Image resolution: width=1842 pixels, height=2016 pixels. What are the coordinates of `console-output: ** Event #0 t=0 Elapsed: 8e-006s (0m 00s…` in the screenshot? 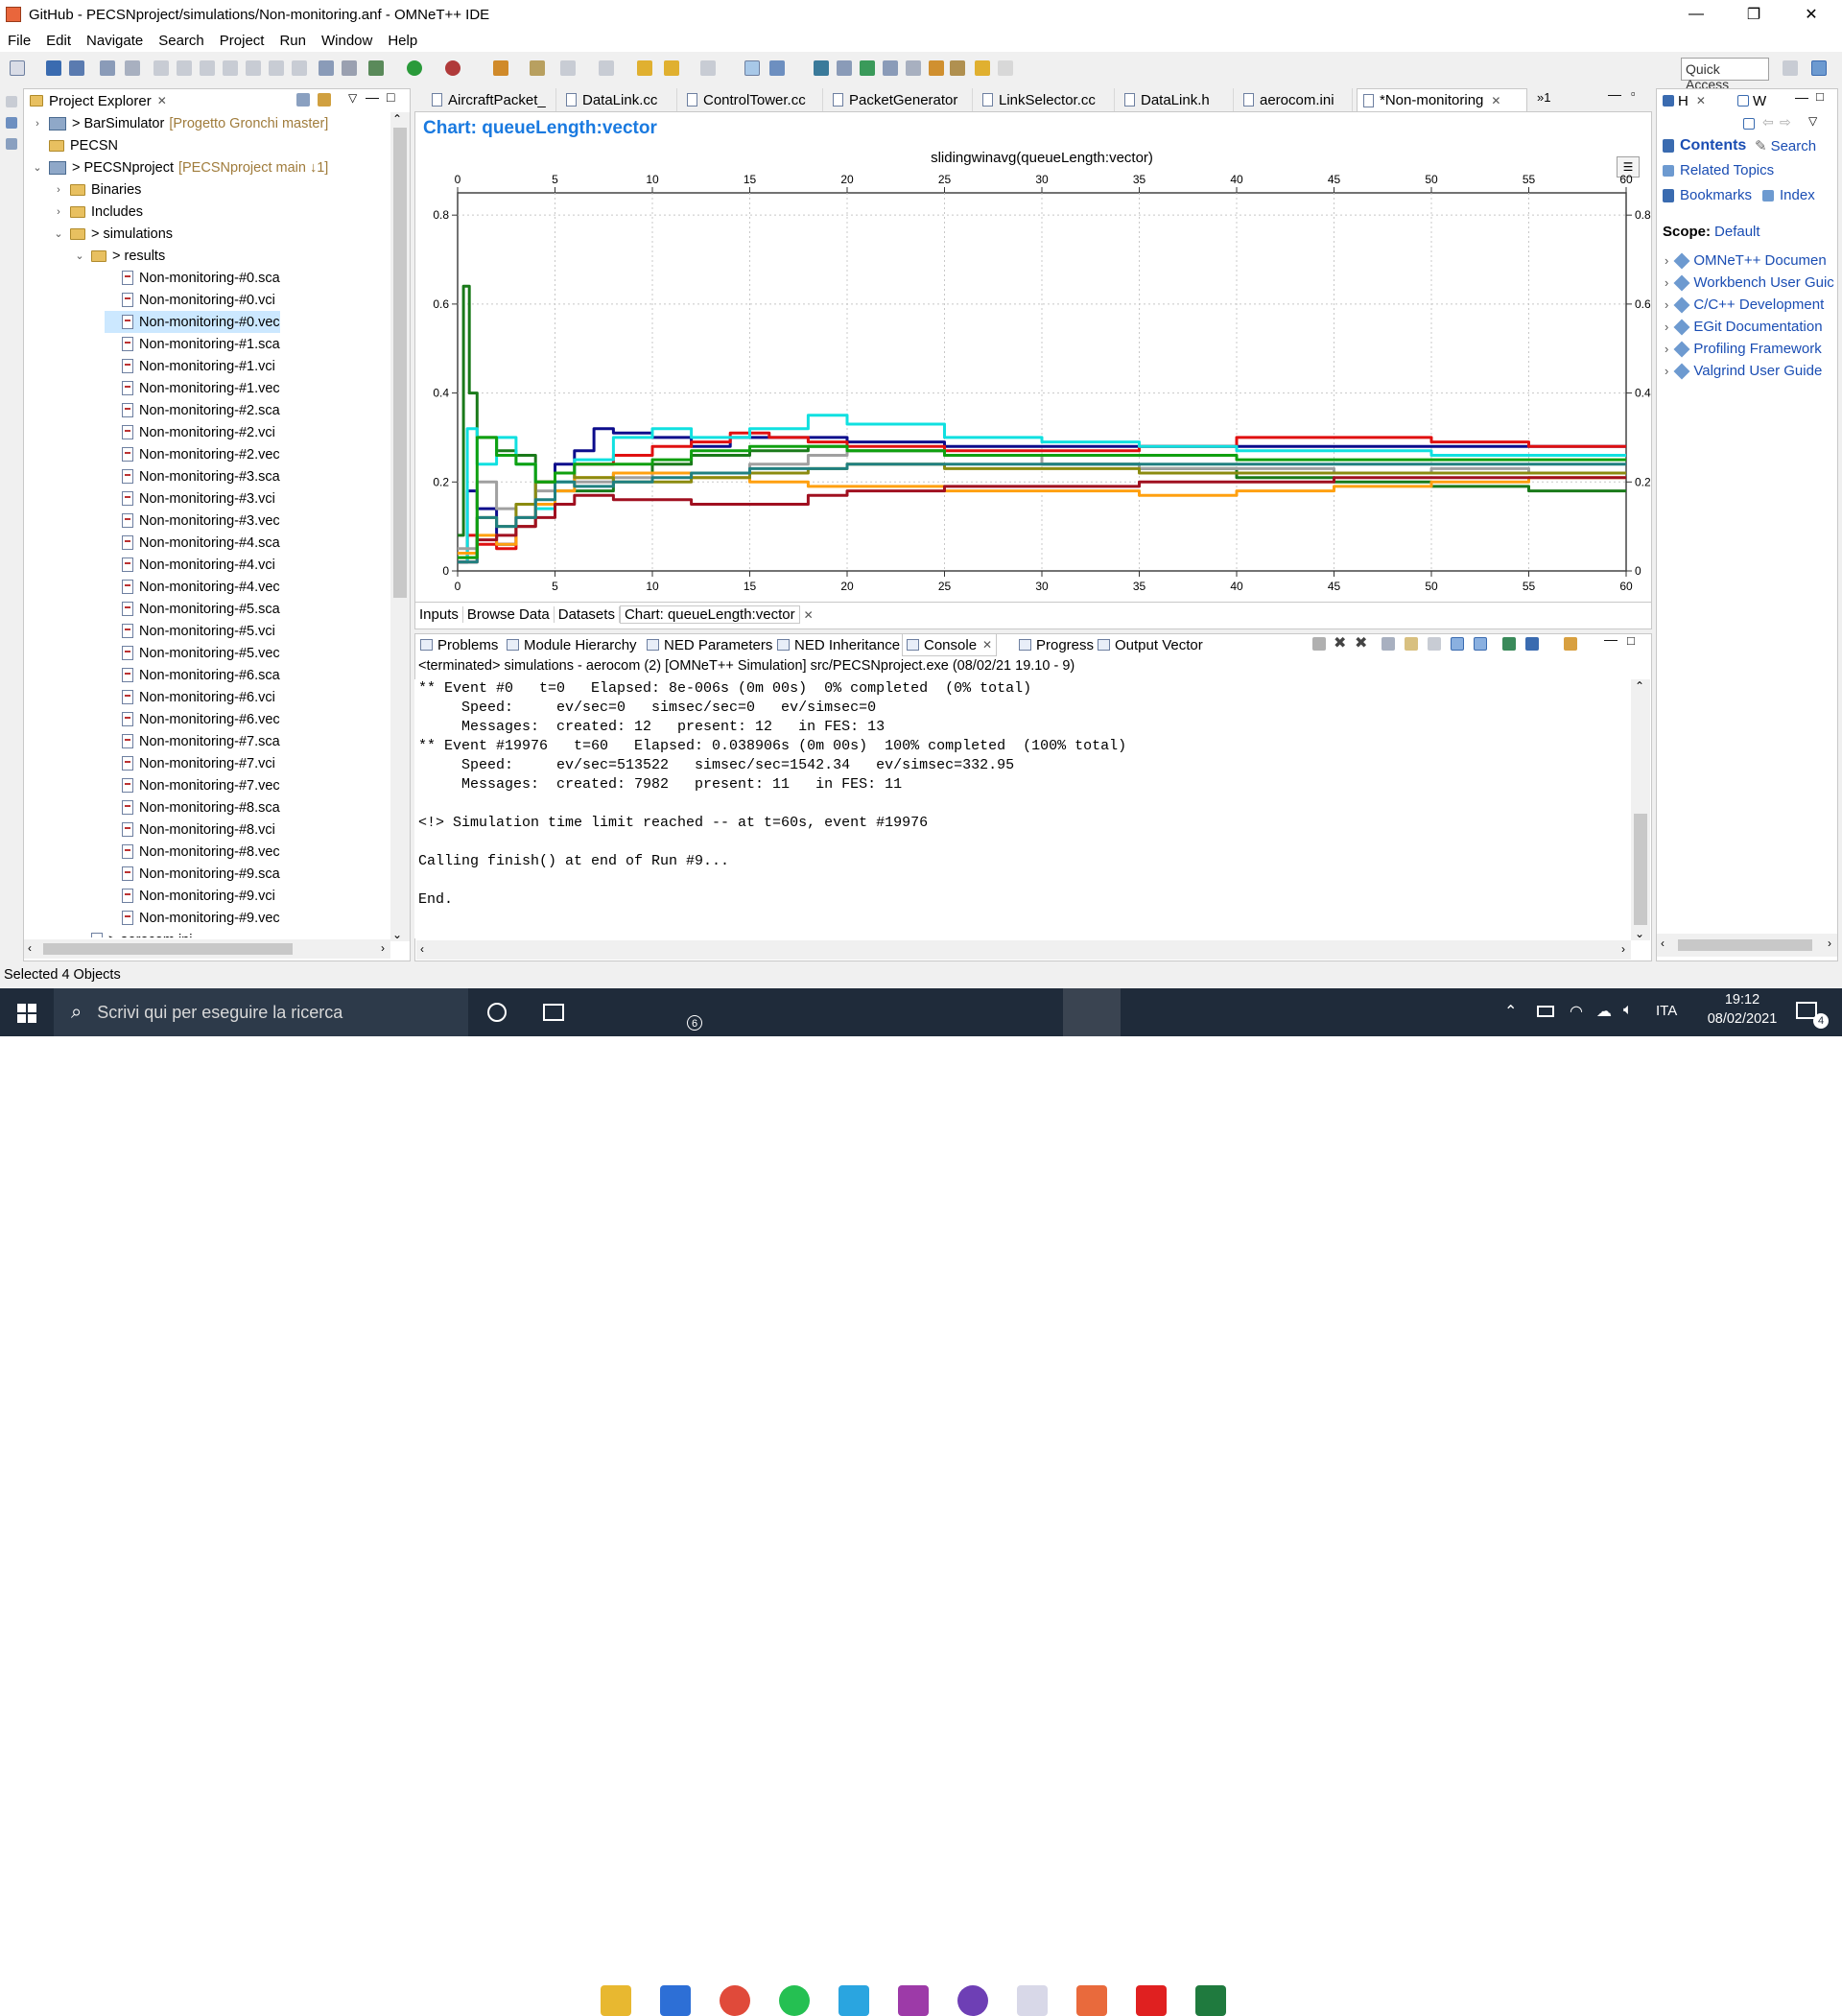 It's located at (1021, 808).